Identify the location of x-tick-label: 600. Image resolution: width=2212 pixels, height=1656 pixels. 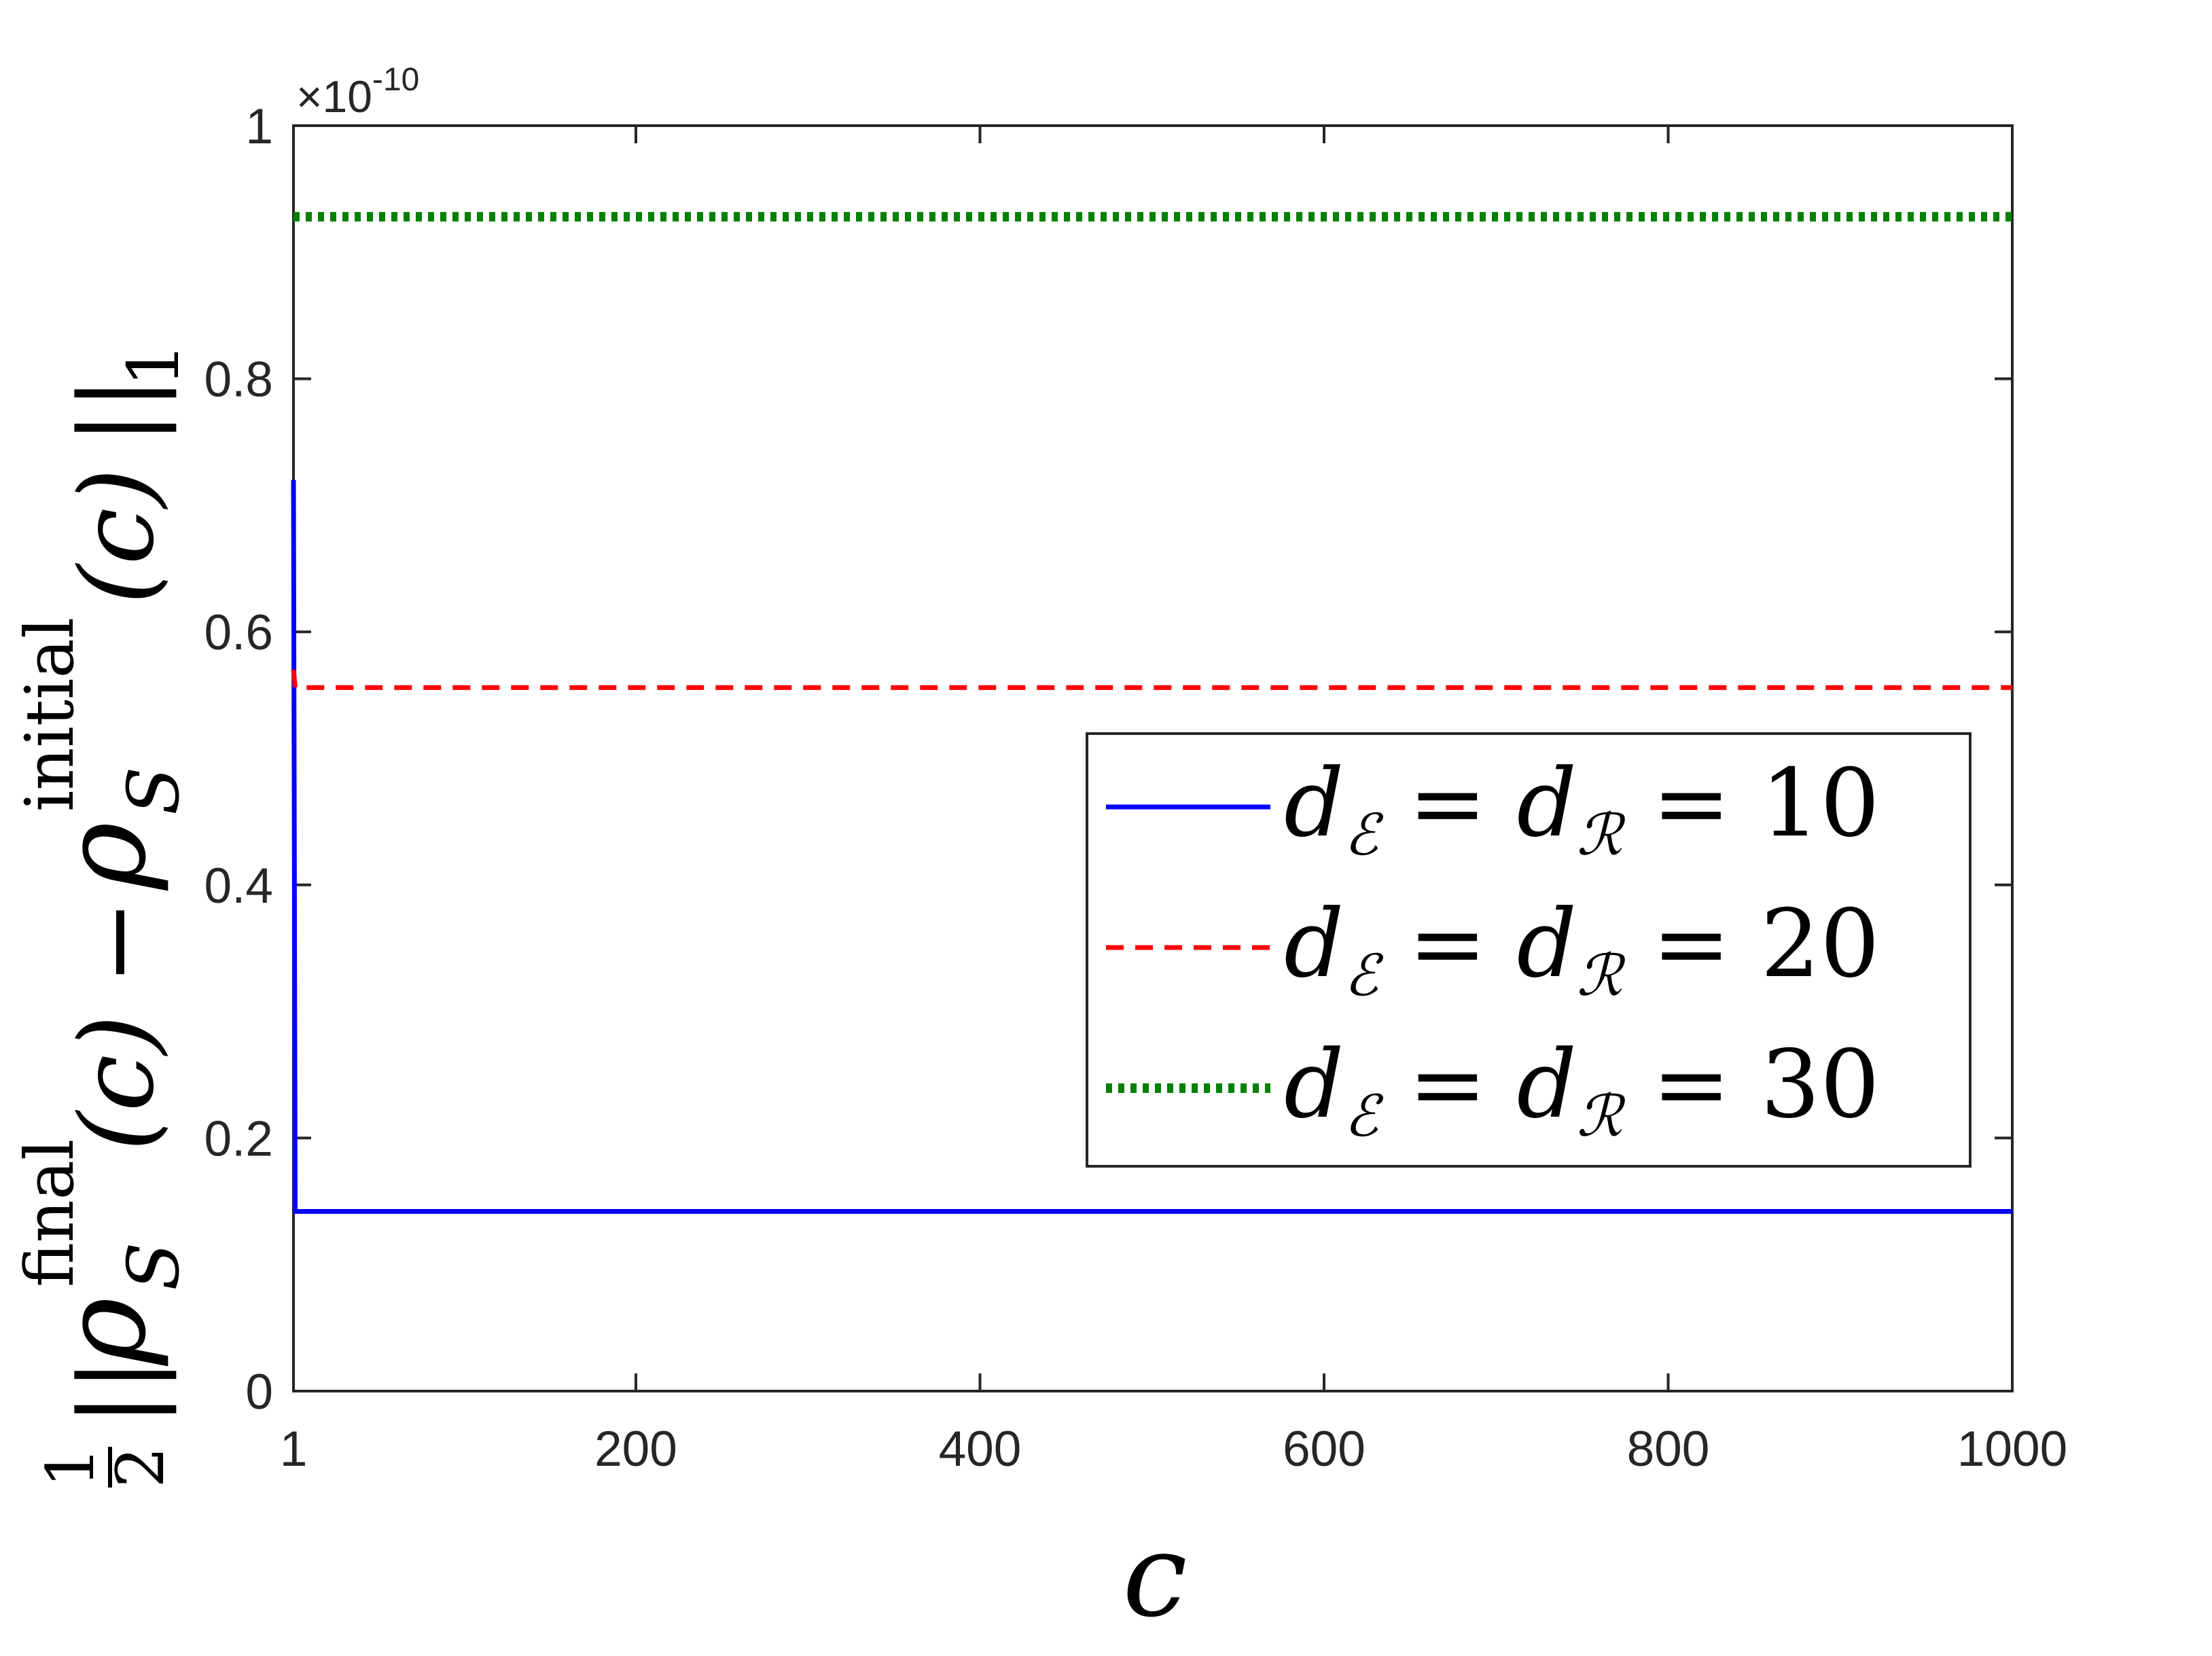
(1324, 1449).